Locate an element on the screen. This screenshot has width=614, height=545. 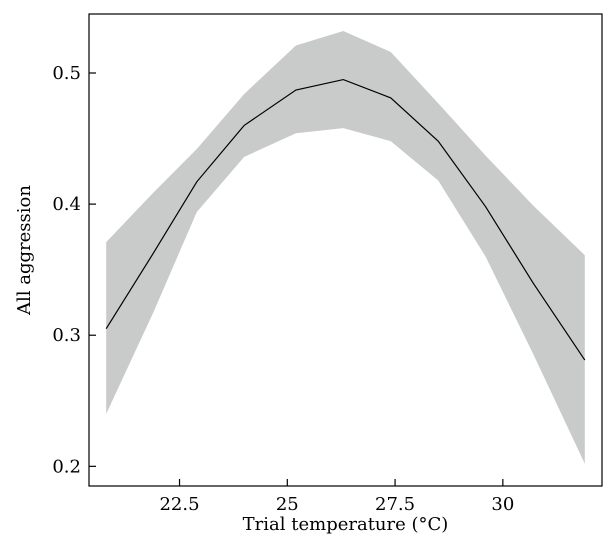
y-tick-label: 0.4 is located at coordinates (66, 204).